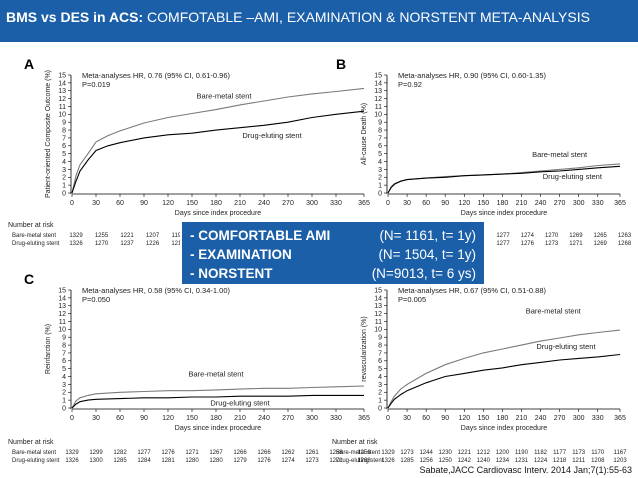 The width and height of the screenshot is (638, 478). What do you see at coordinates (573, 176) in the screenshot?
I see `drug-eluting-stent-annotation: Drug-eluting stent` at bounding box center [573, 176].